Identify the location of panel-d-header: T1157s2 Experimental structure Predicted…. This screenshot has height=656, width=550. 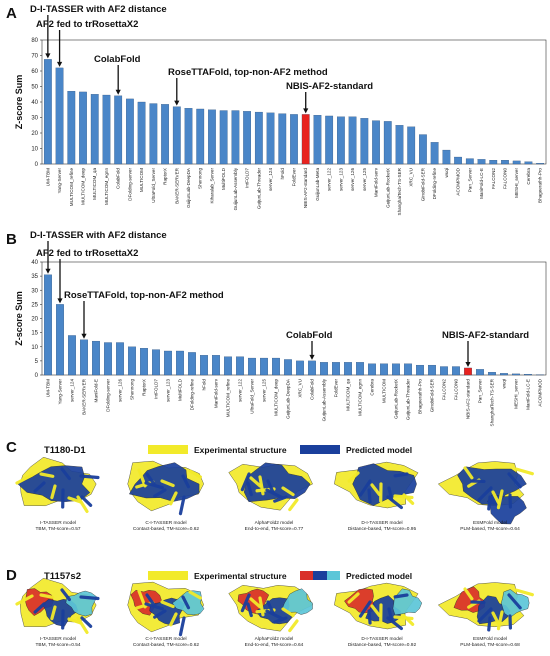
(228, 576).